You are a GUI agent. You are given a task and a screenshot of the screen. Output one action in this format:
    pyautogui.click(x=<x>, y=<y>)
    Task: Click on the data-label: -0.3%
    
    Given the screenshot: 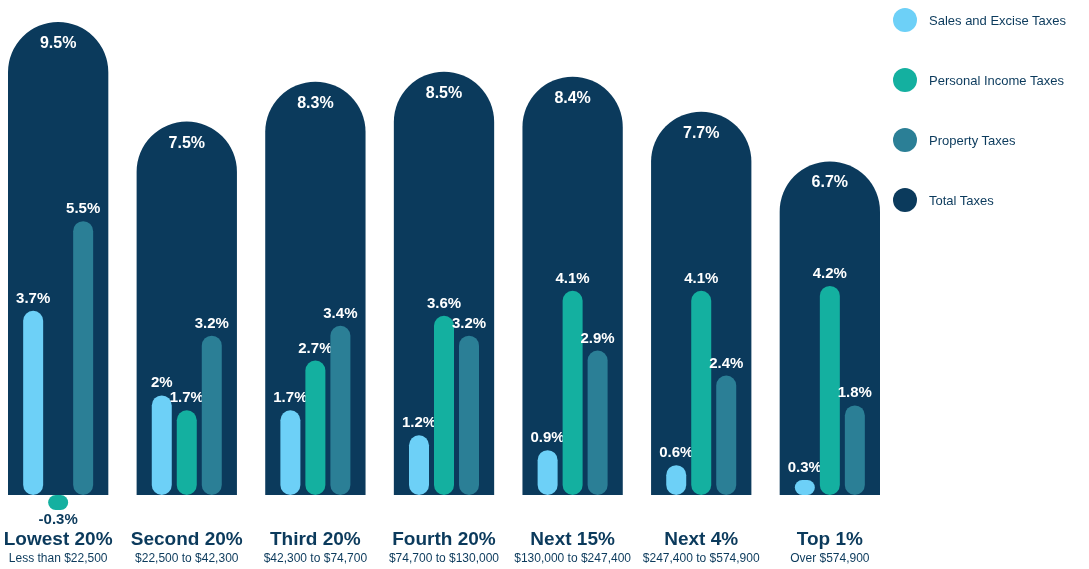 What is the action you would take?
    pyautogui.click(x=58, y=518)
    